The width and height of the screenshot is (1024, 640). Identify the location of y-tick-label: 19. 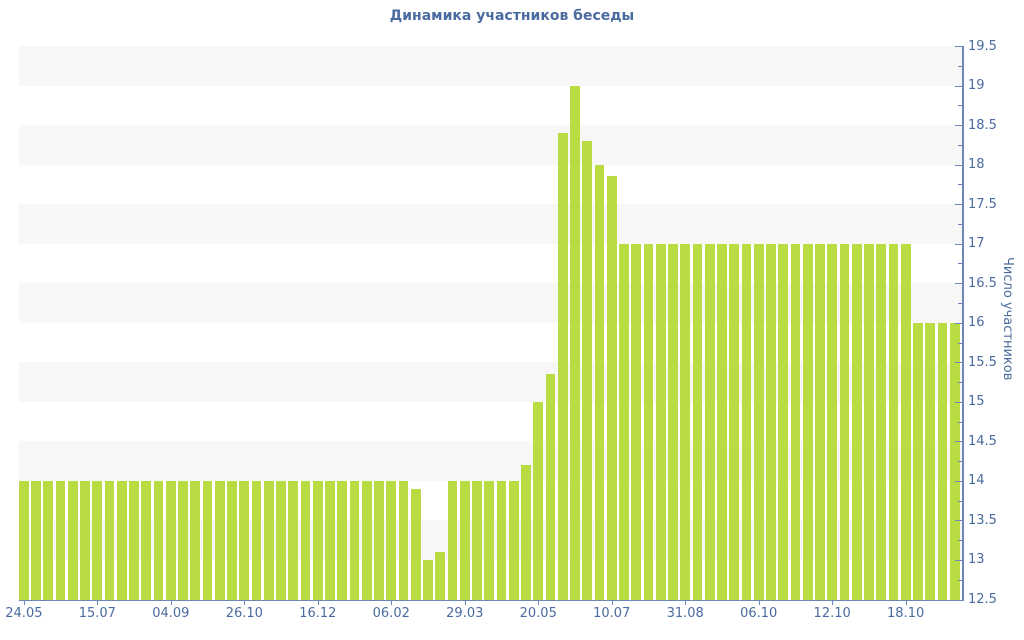
(976, 86).